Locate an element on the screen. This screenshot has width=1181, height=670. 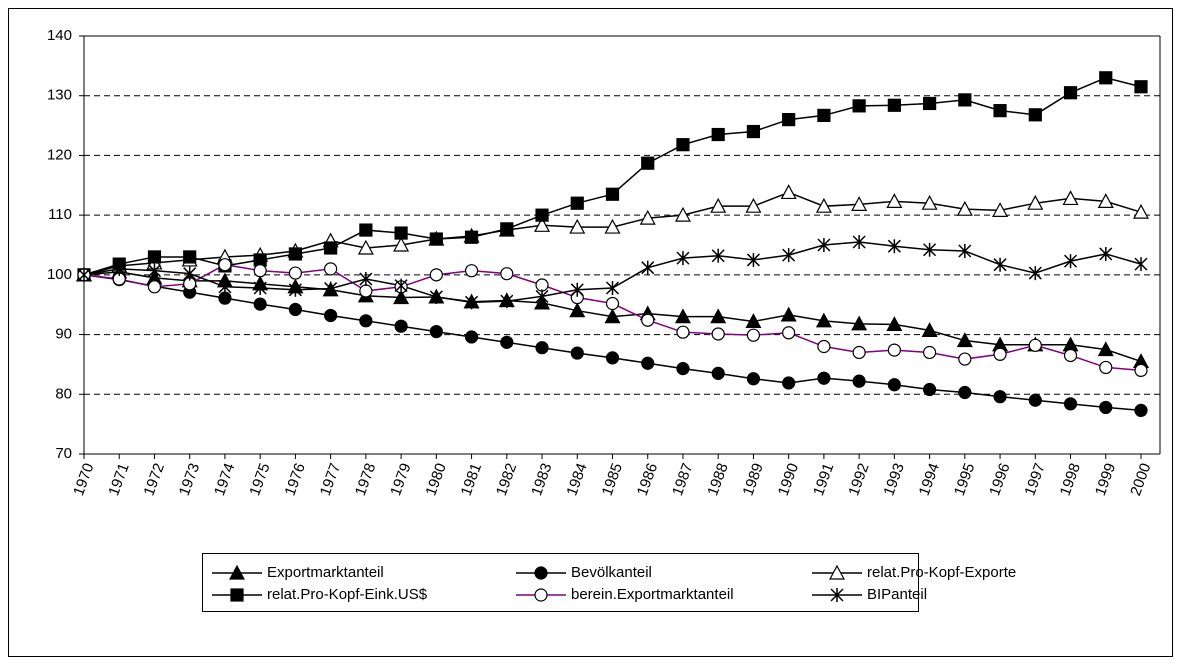
y-tick-label: 70 is located at coordinates (63, 453).